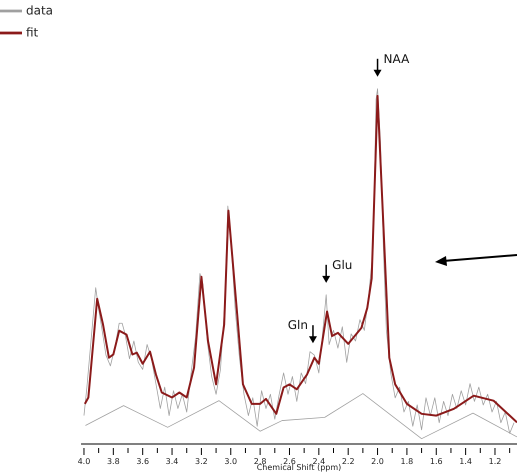  I want to click on annotation: Glu, so click(342, 265).